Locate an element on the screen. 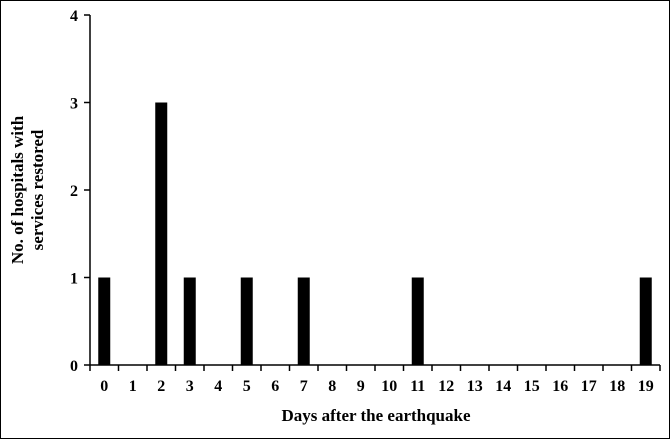 The width and height of the screenshot is (670, 439). x-tick-label: 5 is located at coordinates (247, 386).